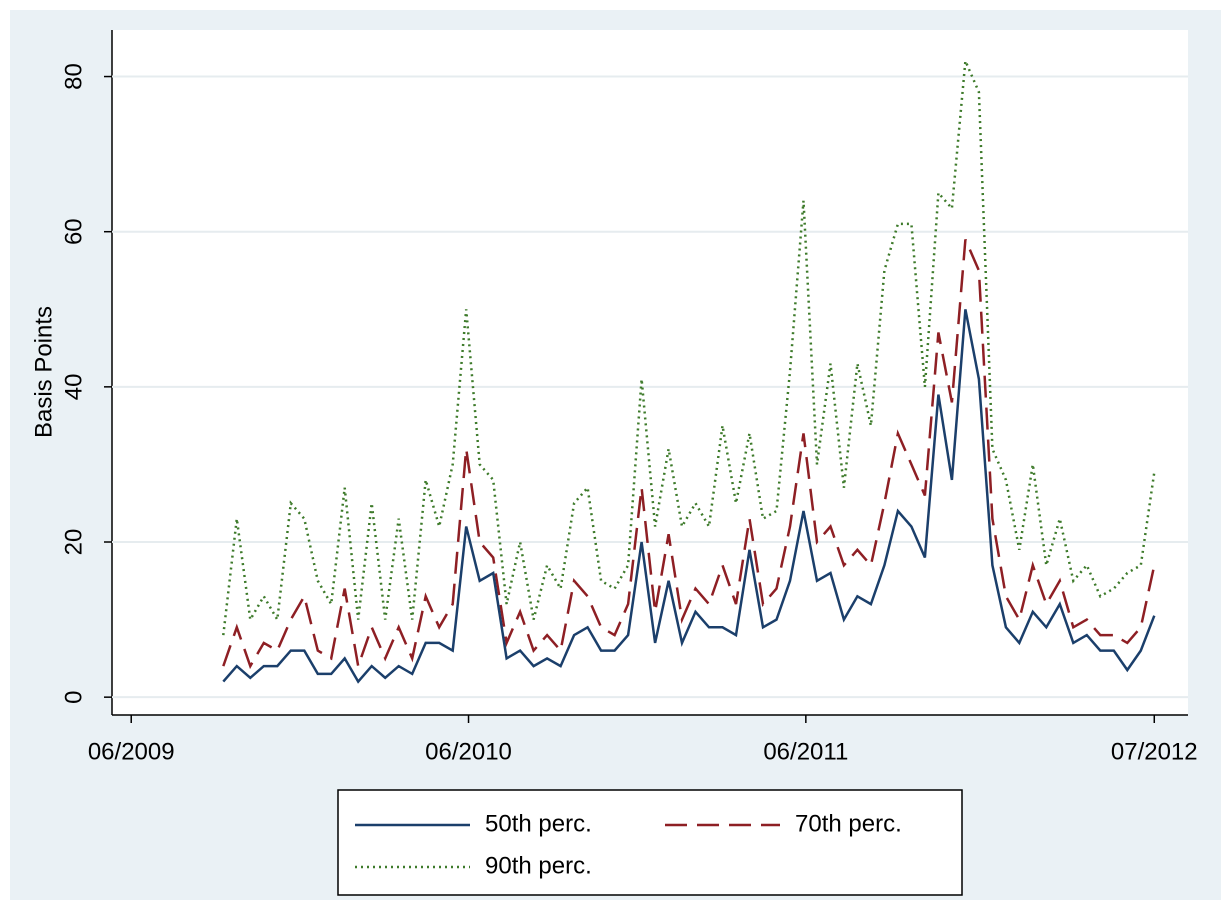 The height and width of the screenshot is (913, 1221). What do you see at coordinates (73, 387) in the screenshot?
I see `y-tick-label: 40` at bounding box center [73, 387].